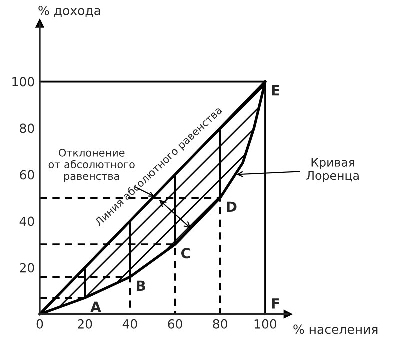 This screenshot has height=338, width=400. I want to click on y-tick-label: 20, so click(27, 268).